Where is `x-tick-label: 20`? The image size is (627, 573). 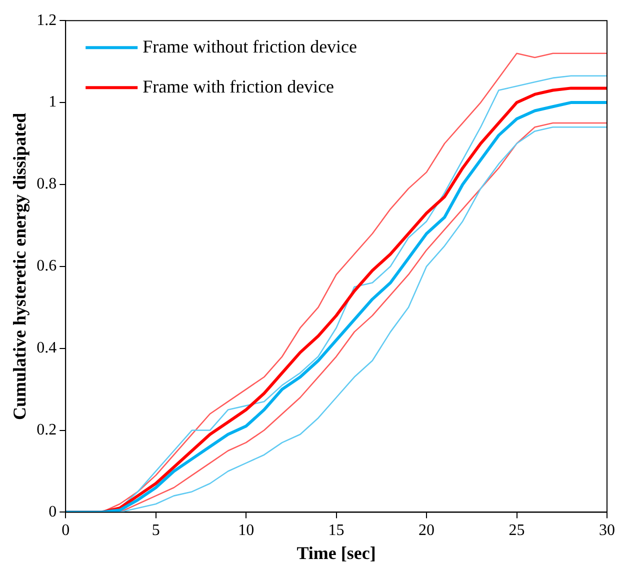 x-tick-label: 20 is located at coordinates (426, 531).